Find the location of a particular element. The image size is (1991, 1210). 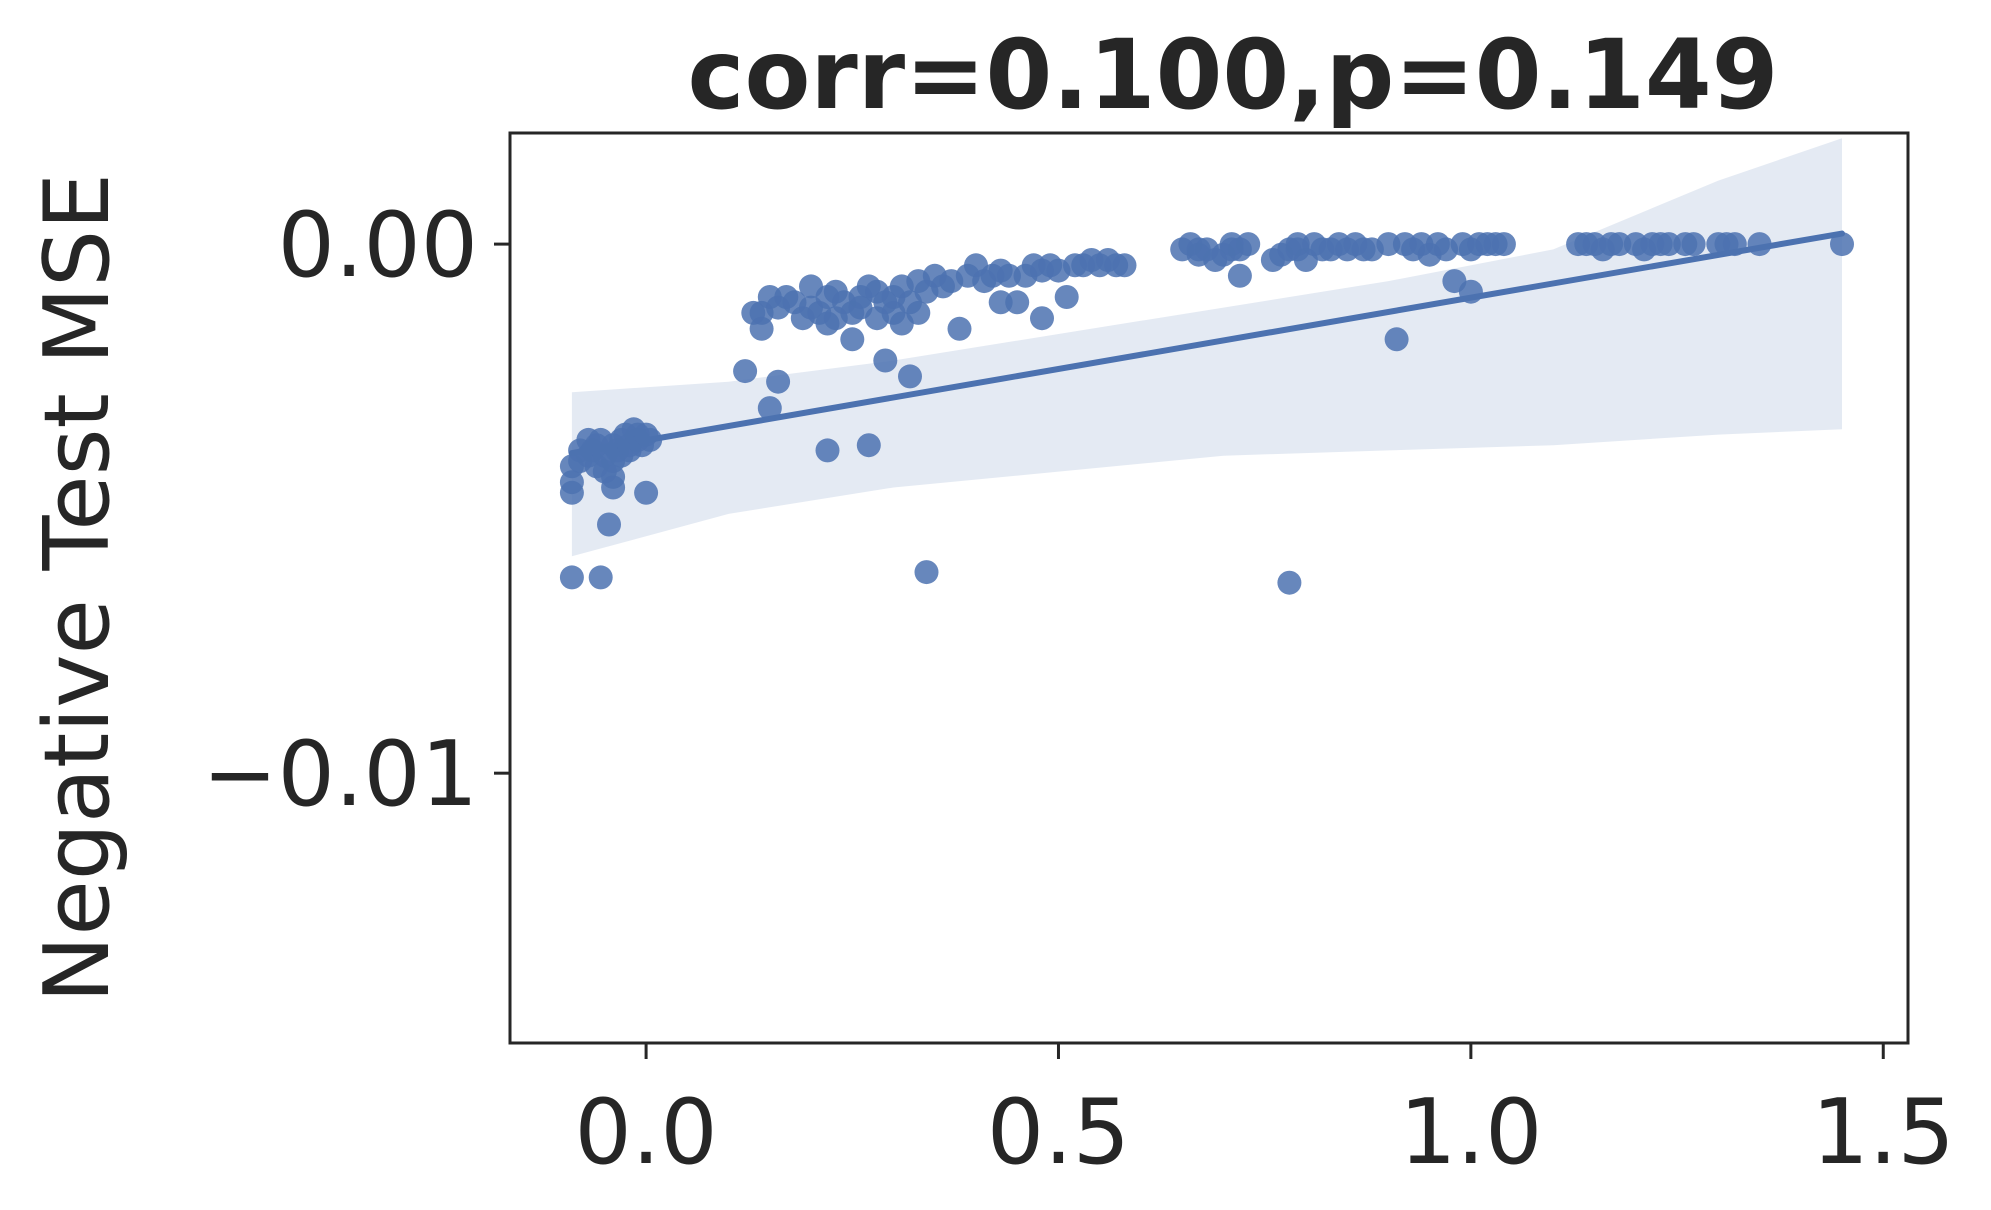

regression-line is located at coordinates (1207, 343).